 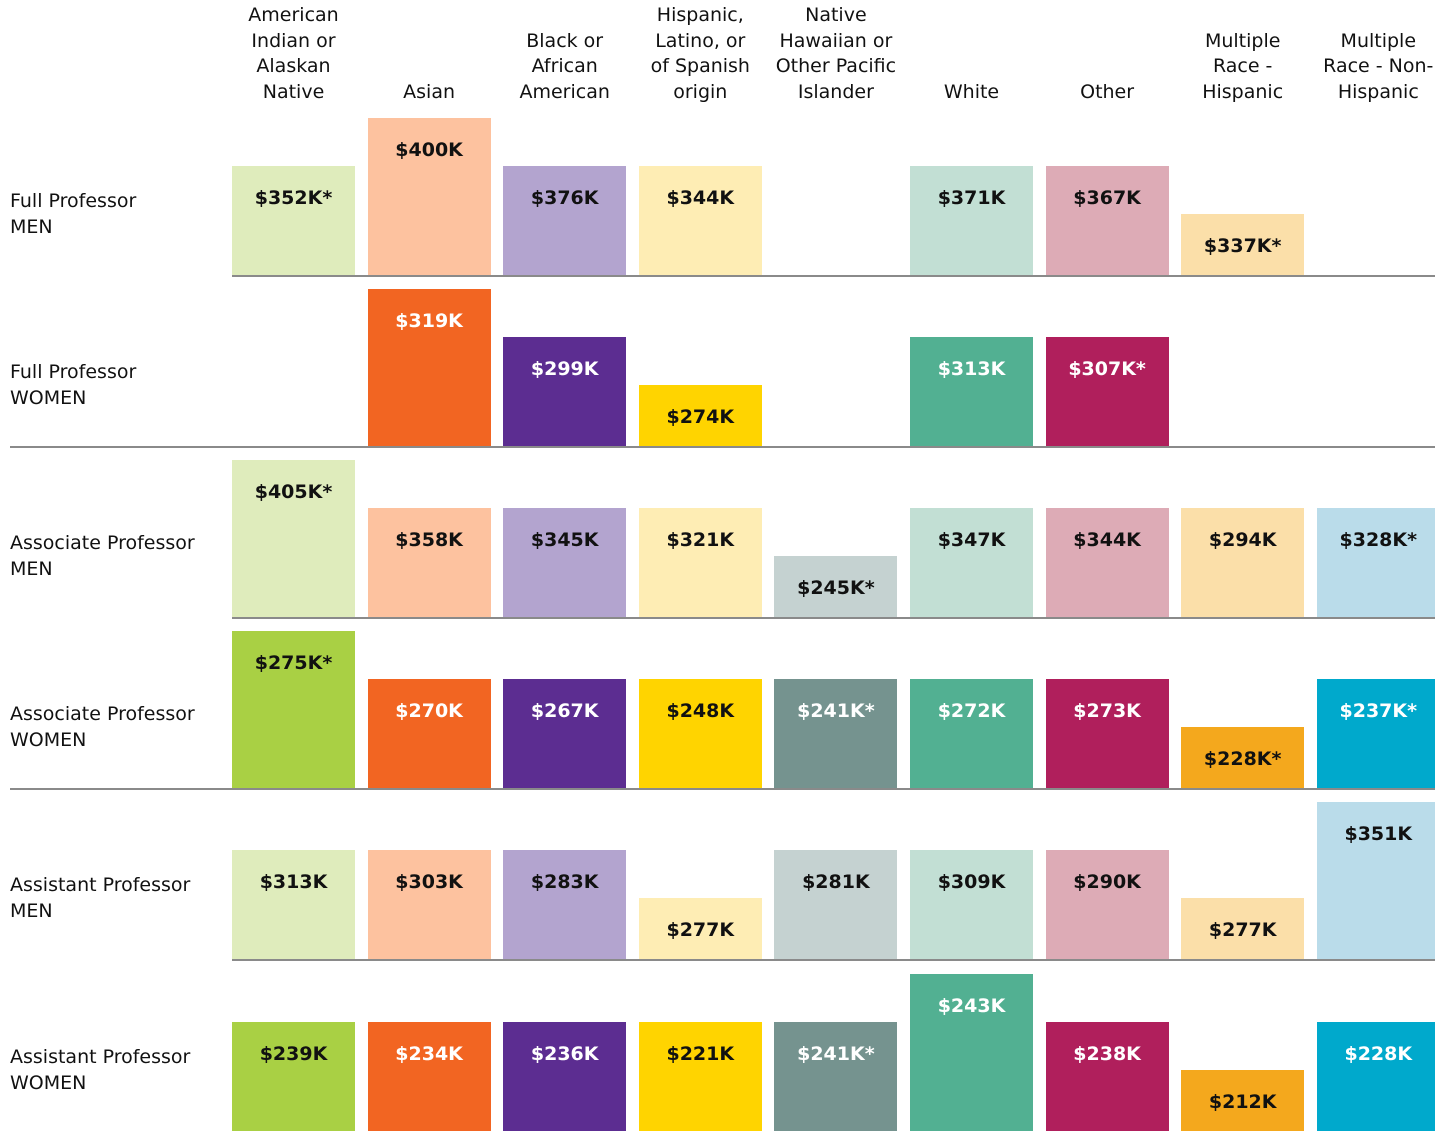 What do you see at coordinates (429, 91) in the screenshot?
I see `column-header: Asian` at bounding box center [429, 91].